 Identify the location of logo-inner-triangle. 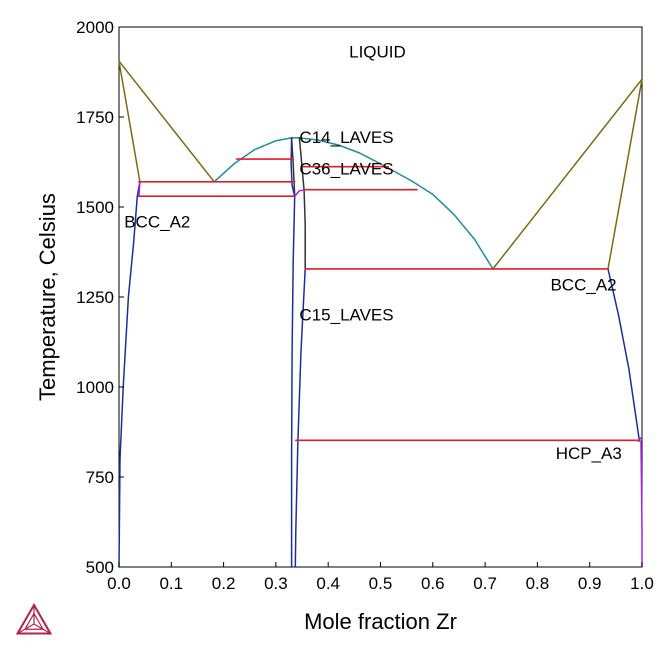
(34, 621).